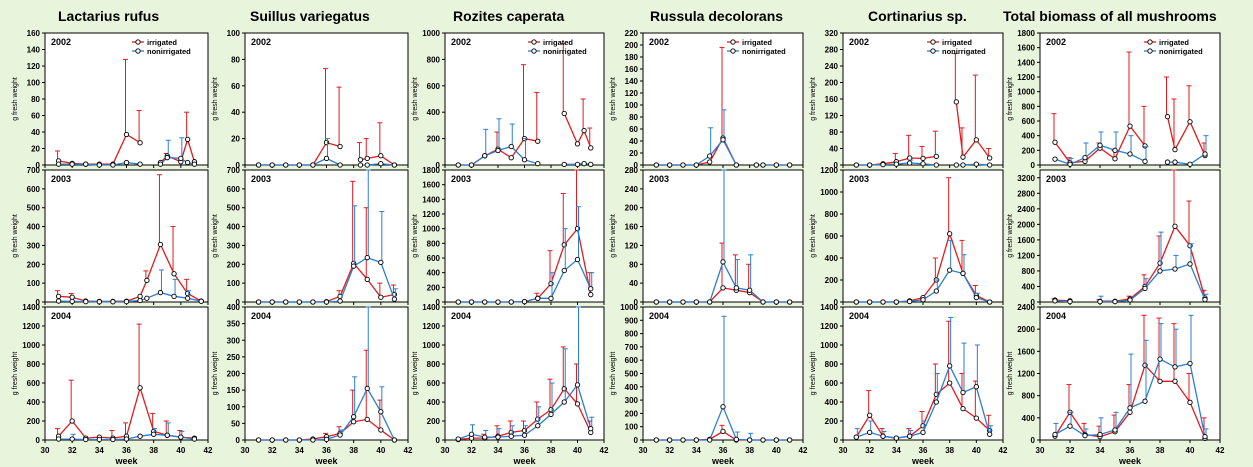 This screenshot has width=1253, height=467. Describe the element at coordinates (1190, 450) in the screenshot. I see `x-tick-label: 40` at that location.